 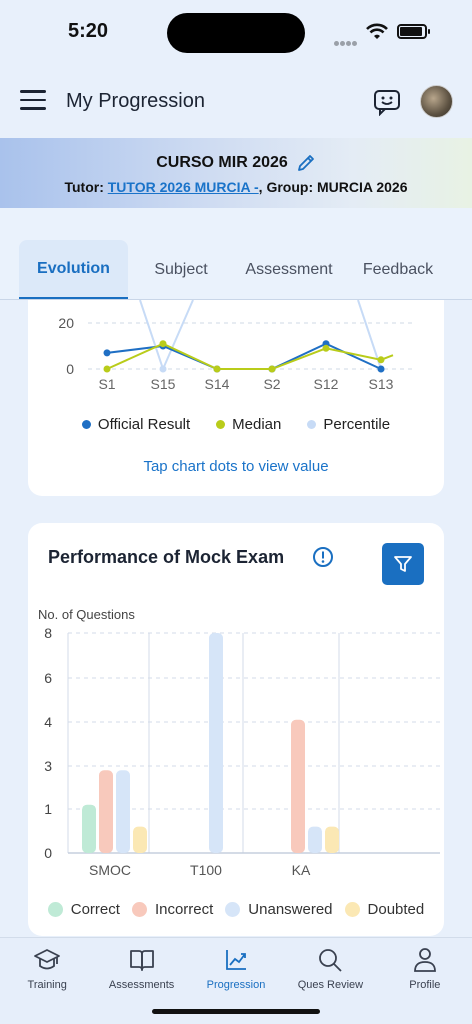 I want to click on edit-icon, so click(x=306, y=163).